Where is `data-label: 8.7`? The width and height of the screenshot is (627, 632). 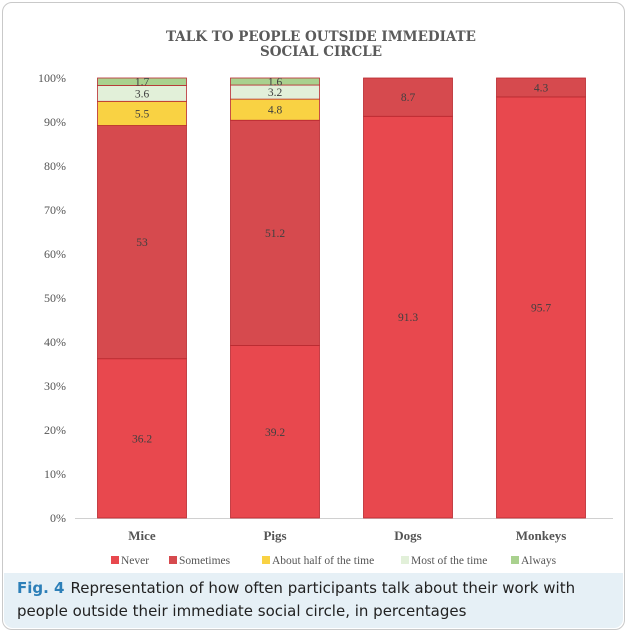
data-label: 8.7 is located at coordinates (408, 98).